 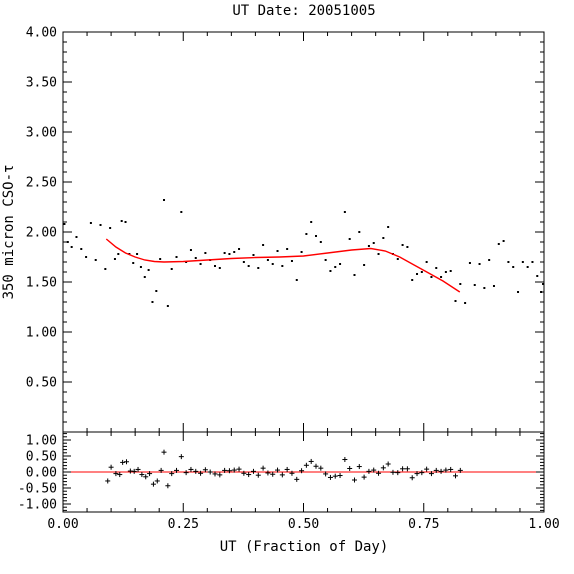 I want to click on main-y-tick-label: 3.50, so click(x=41, y=83).